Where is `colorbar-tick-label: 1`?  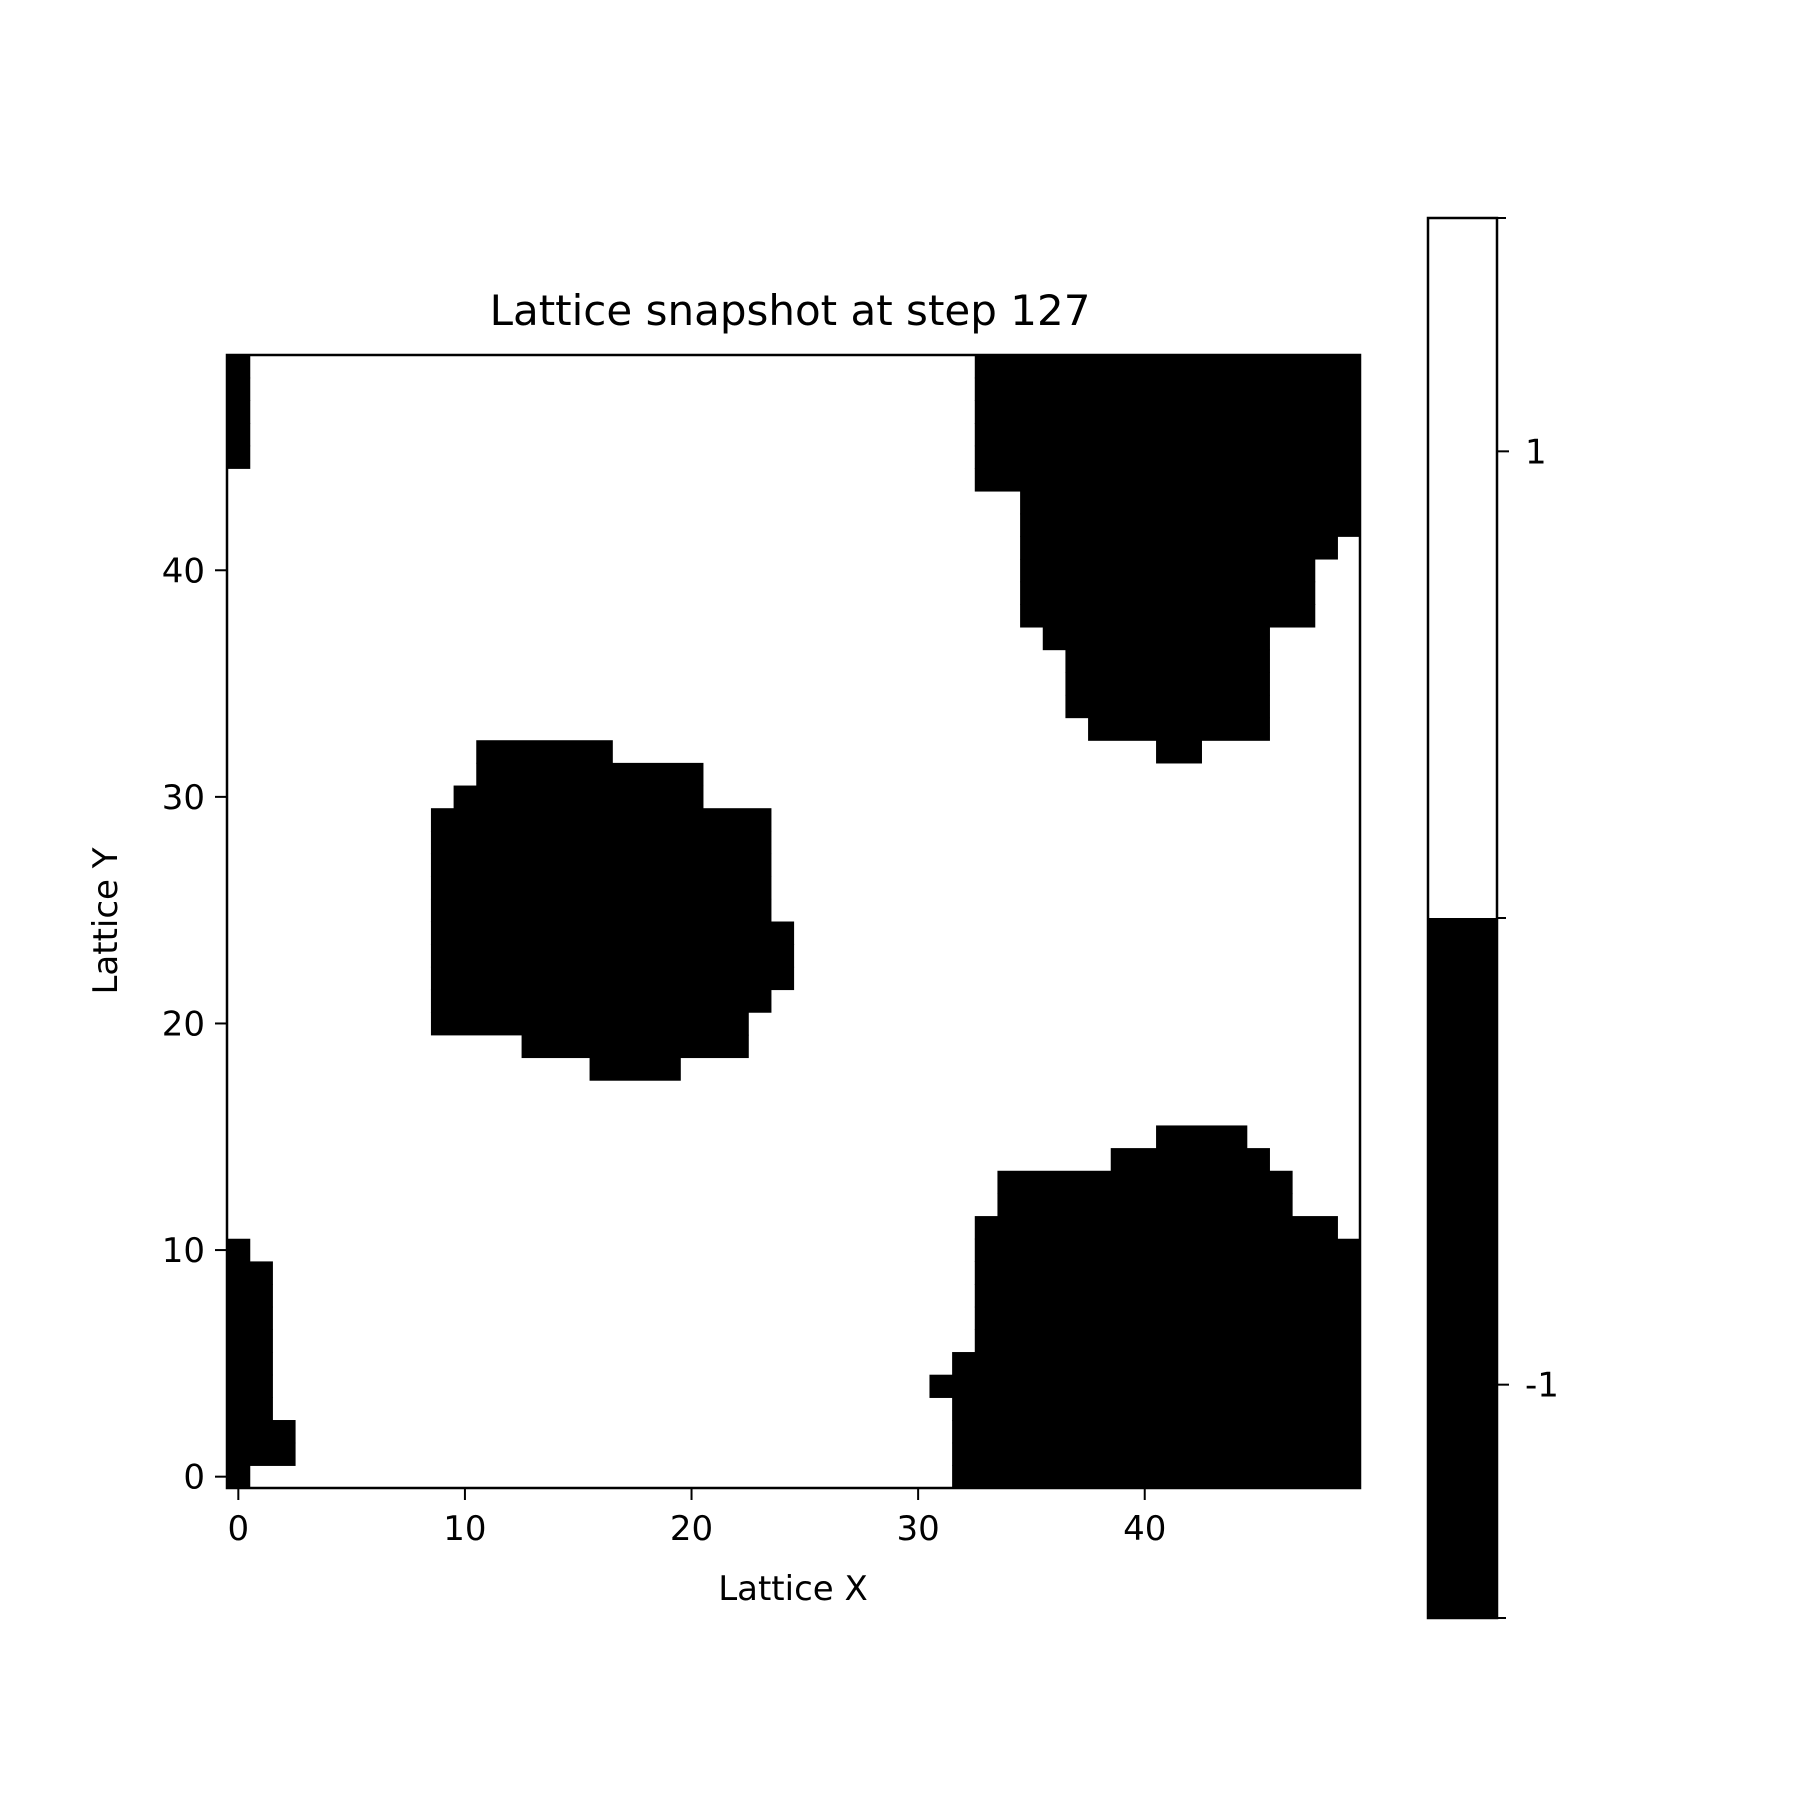 colorbar-tick-label: 1 is located at coordinates (1536, 452).